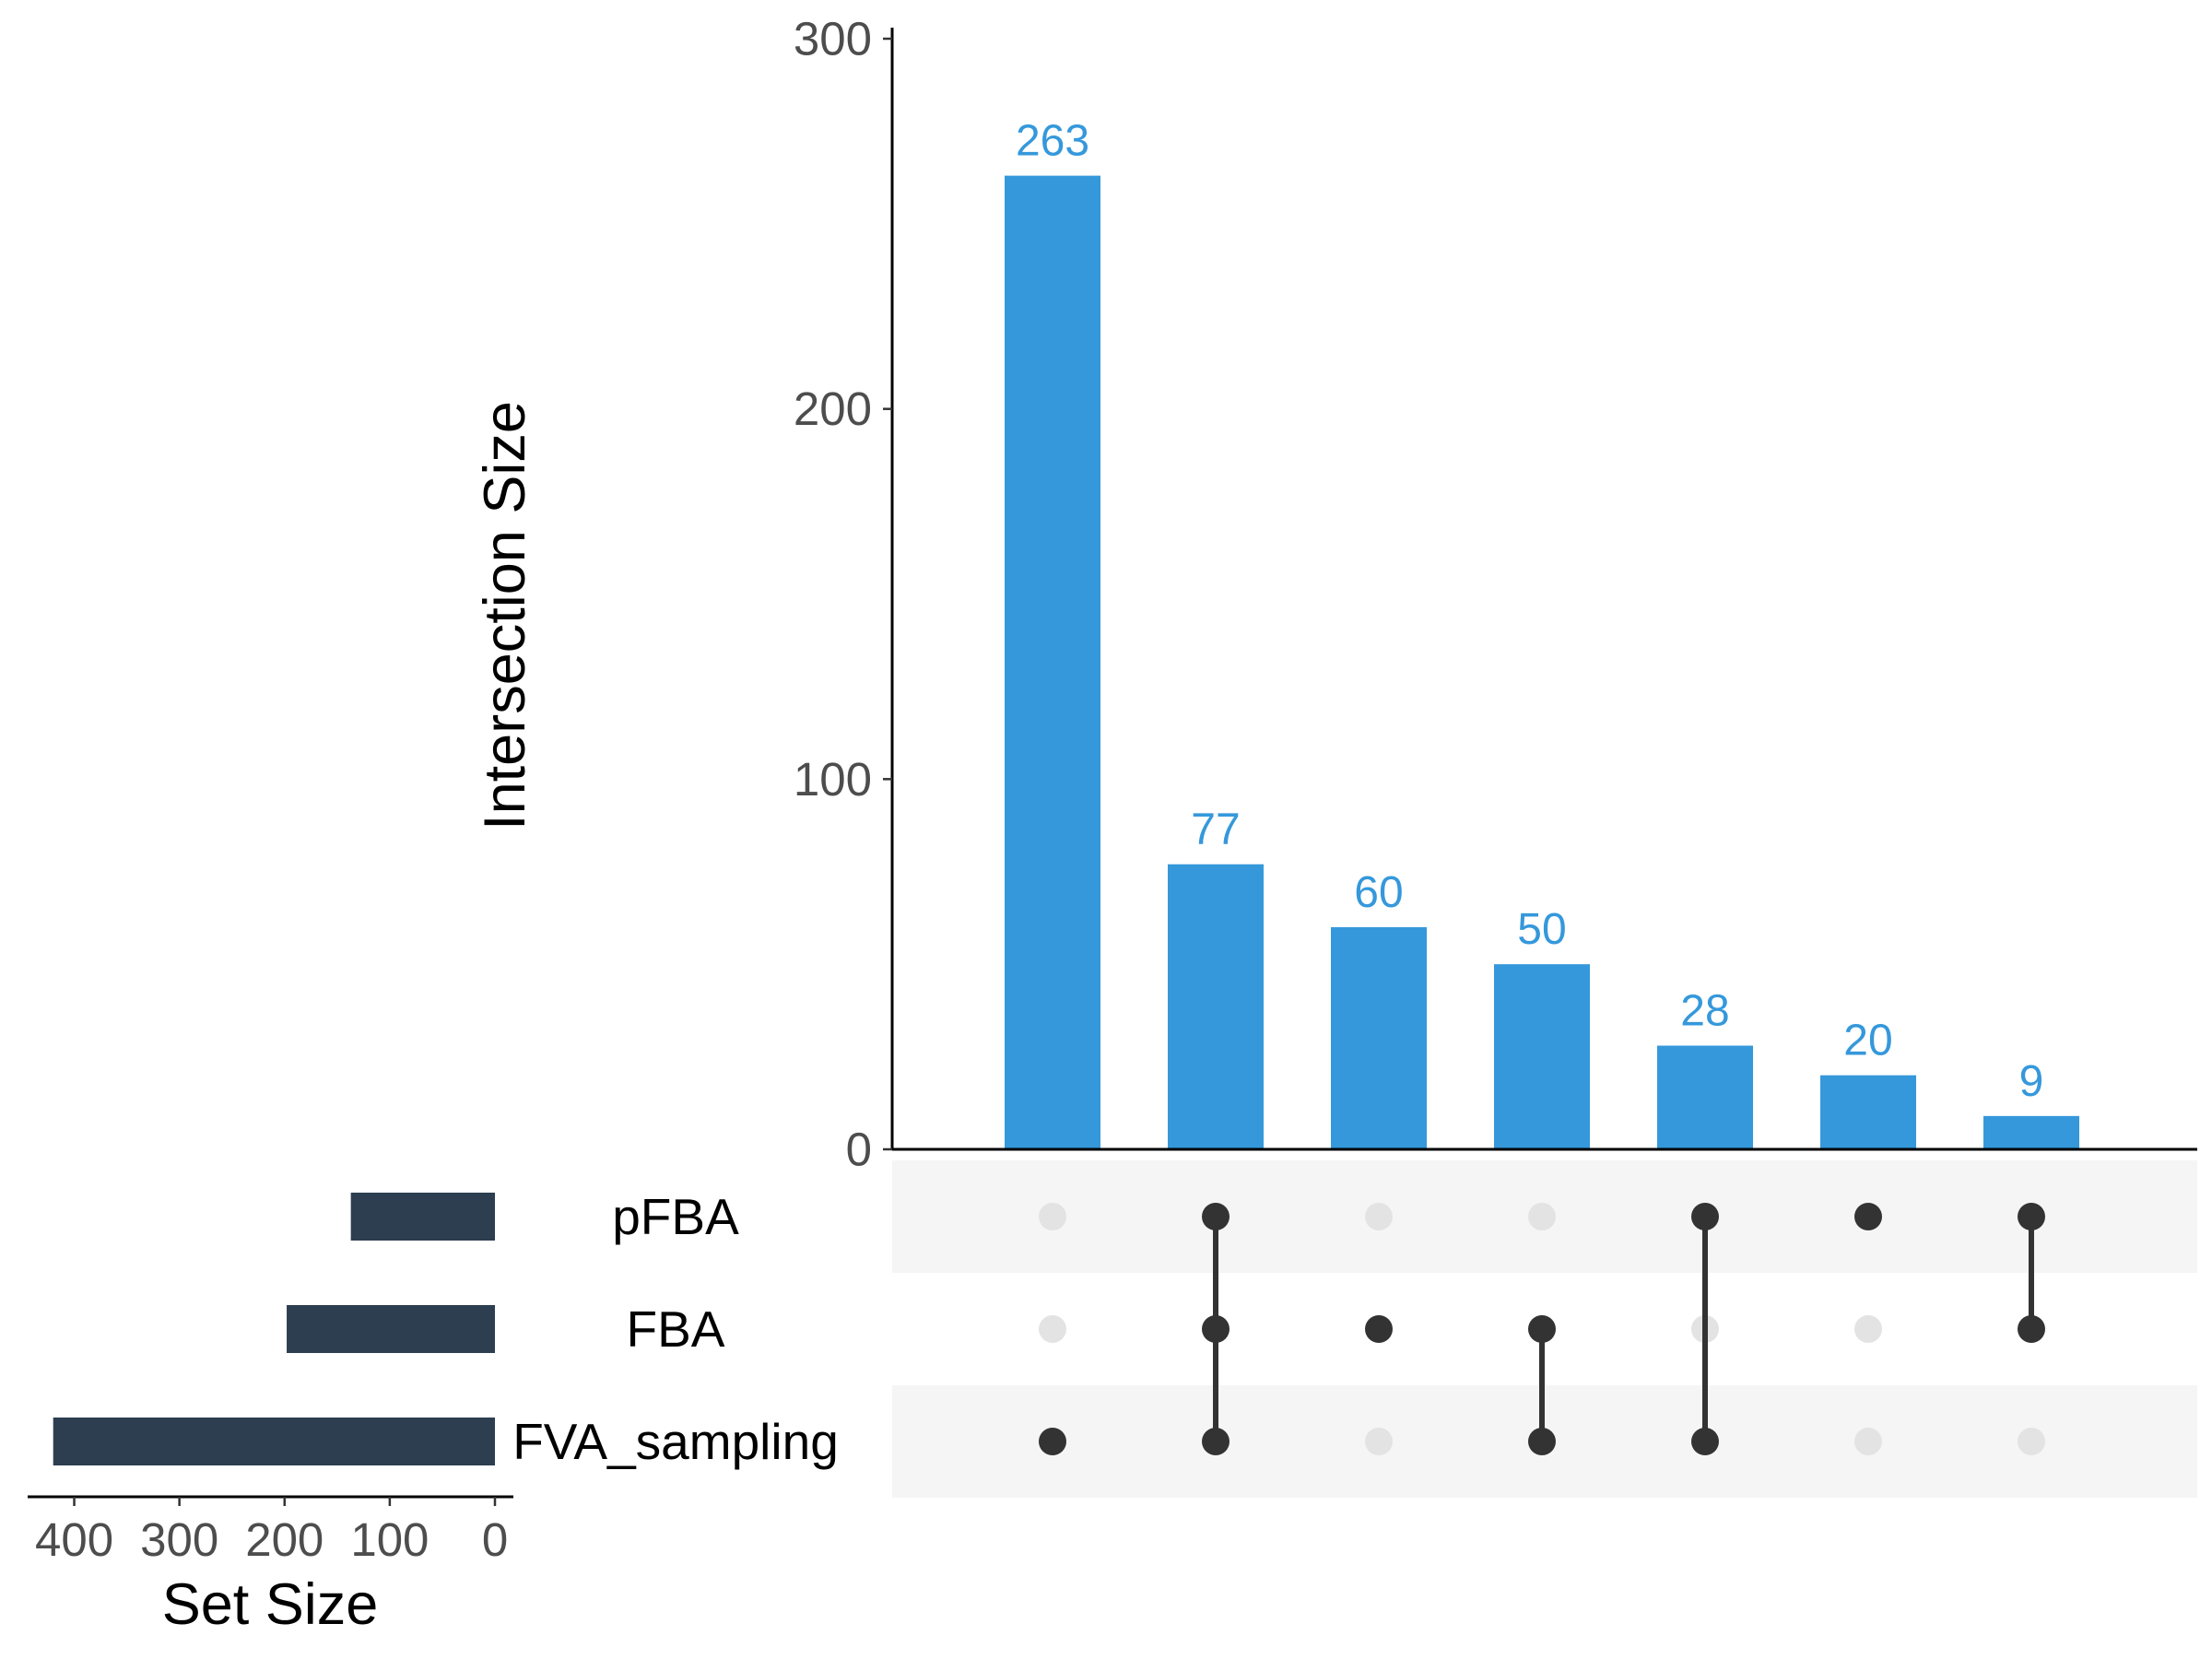 This screenshot has width=2212, height=1659. I want to click on set-size-axis: 400 300 200 100 0, so click(270, 1530).